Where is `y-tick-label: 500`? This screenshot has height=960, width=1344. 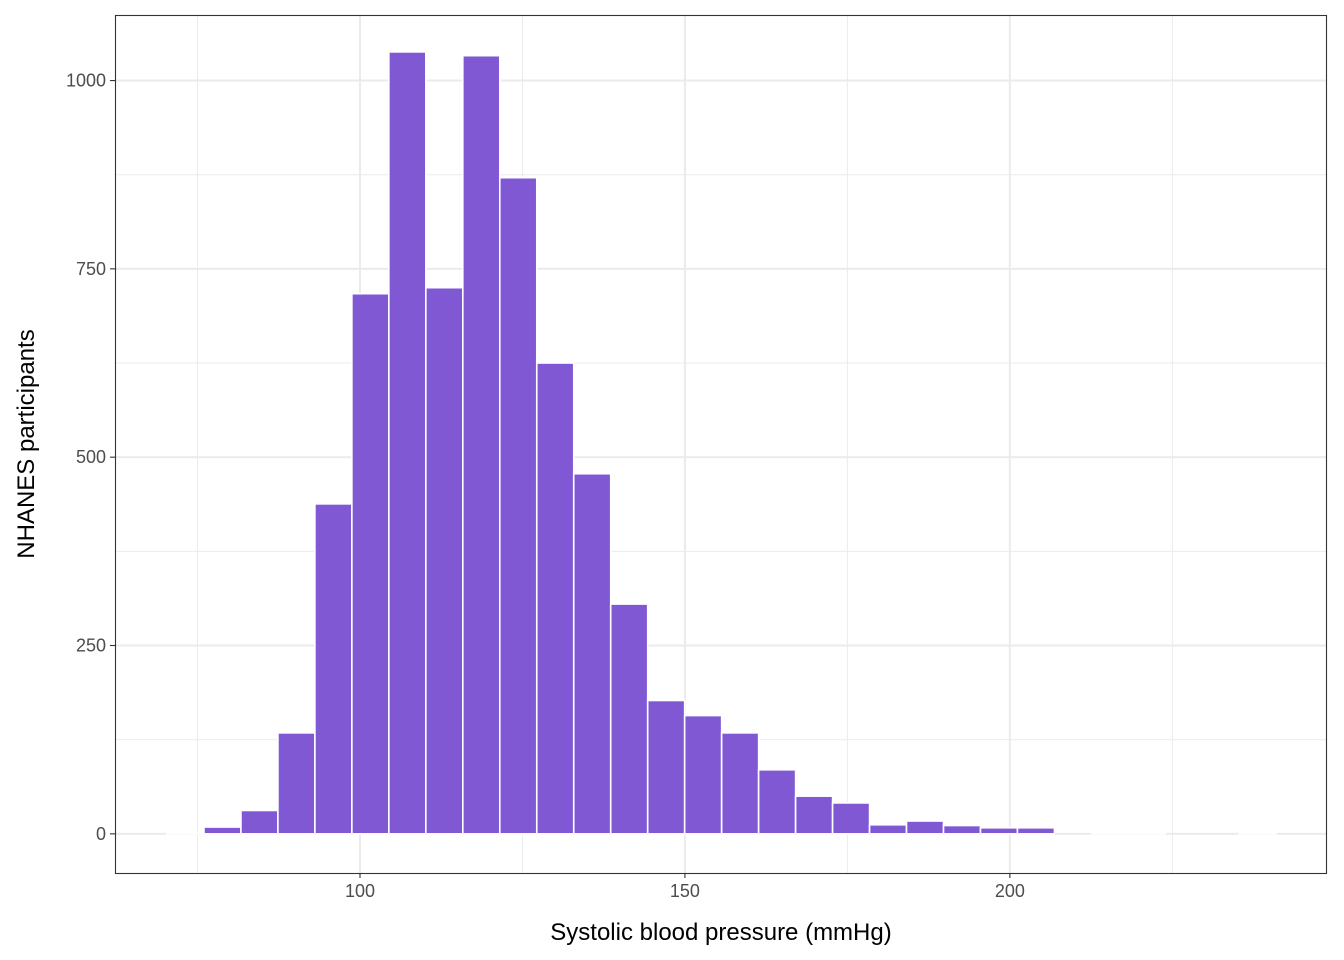
y-tick-label: 500 is located at coordinates (91, 457).